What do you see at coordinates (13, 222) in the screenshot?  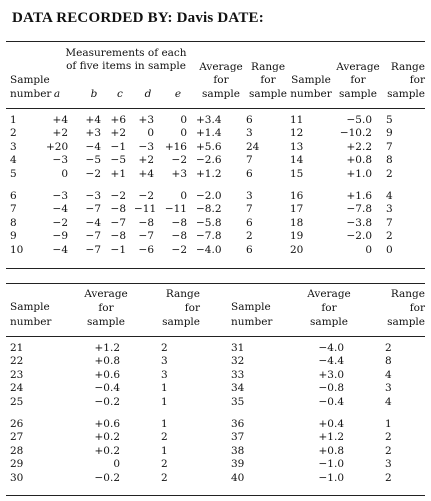 I see `sample-number-cell: 8` at bounding box center [13, 222].